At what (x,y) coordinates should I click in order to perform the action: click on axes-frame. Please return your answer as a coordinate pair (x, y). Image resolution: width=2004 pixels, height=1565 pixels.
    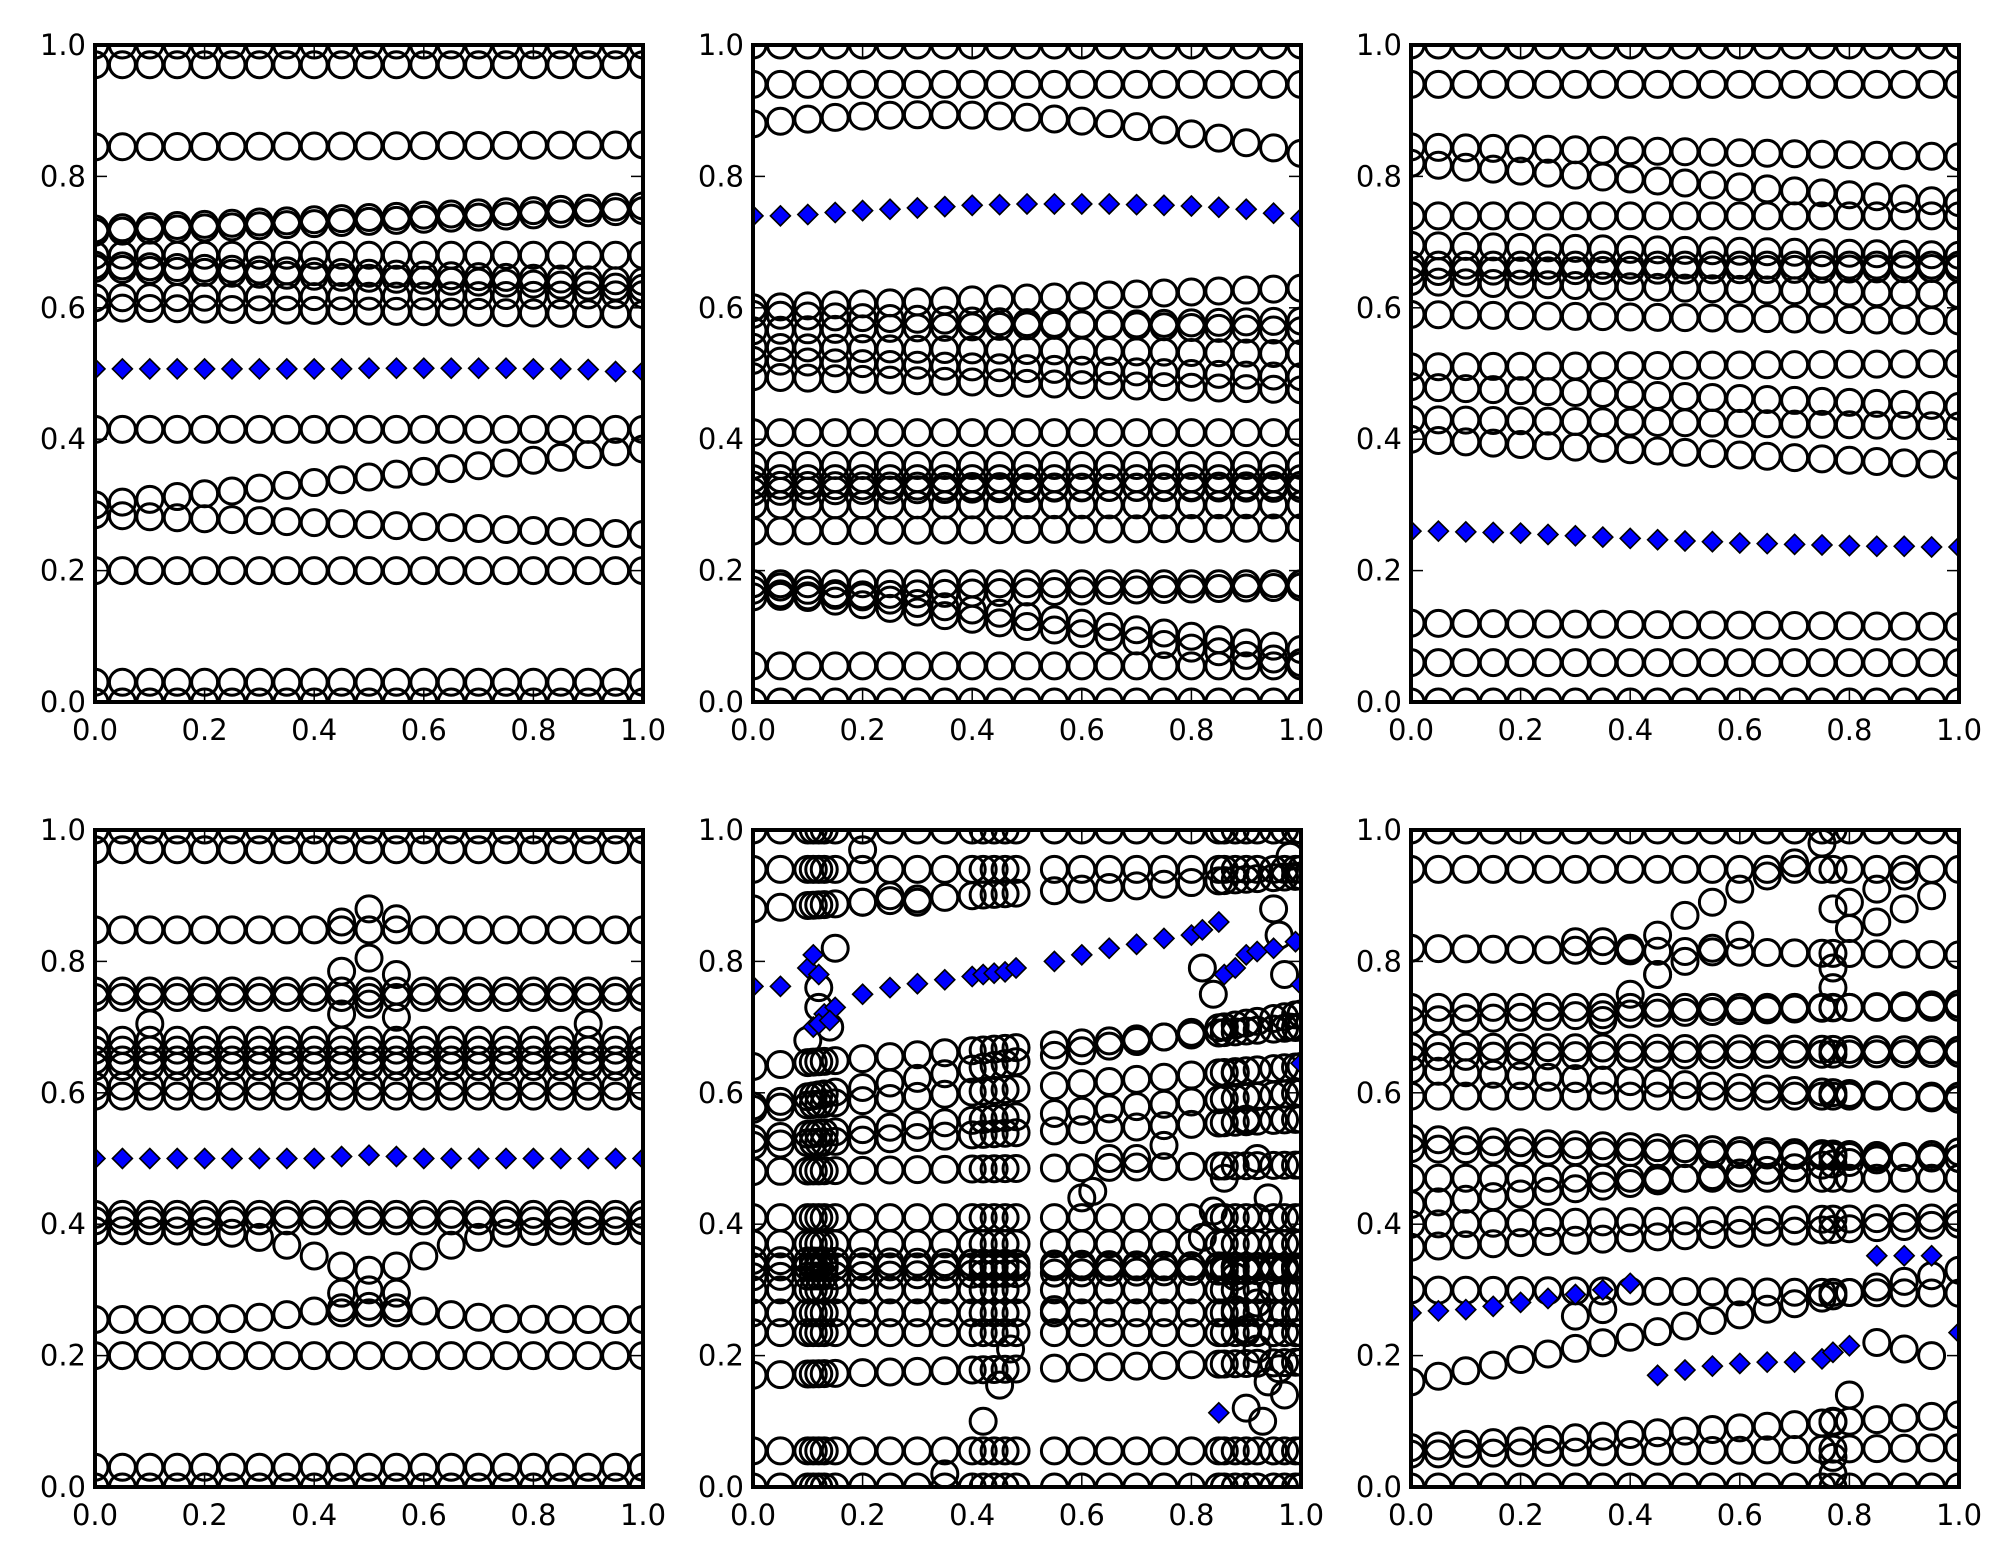
    Looking at the image, I should click on (1027, 373).